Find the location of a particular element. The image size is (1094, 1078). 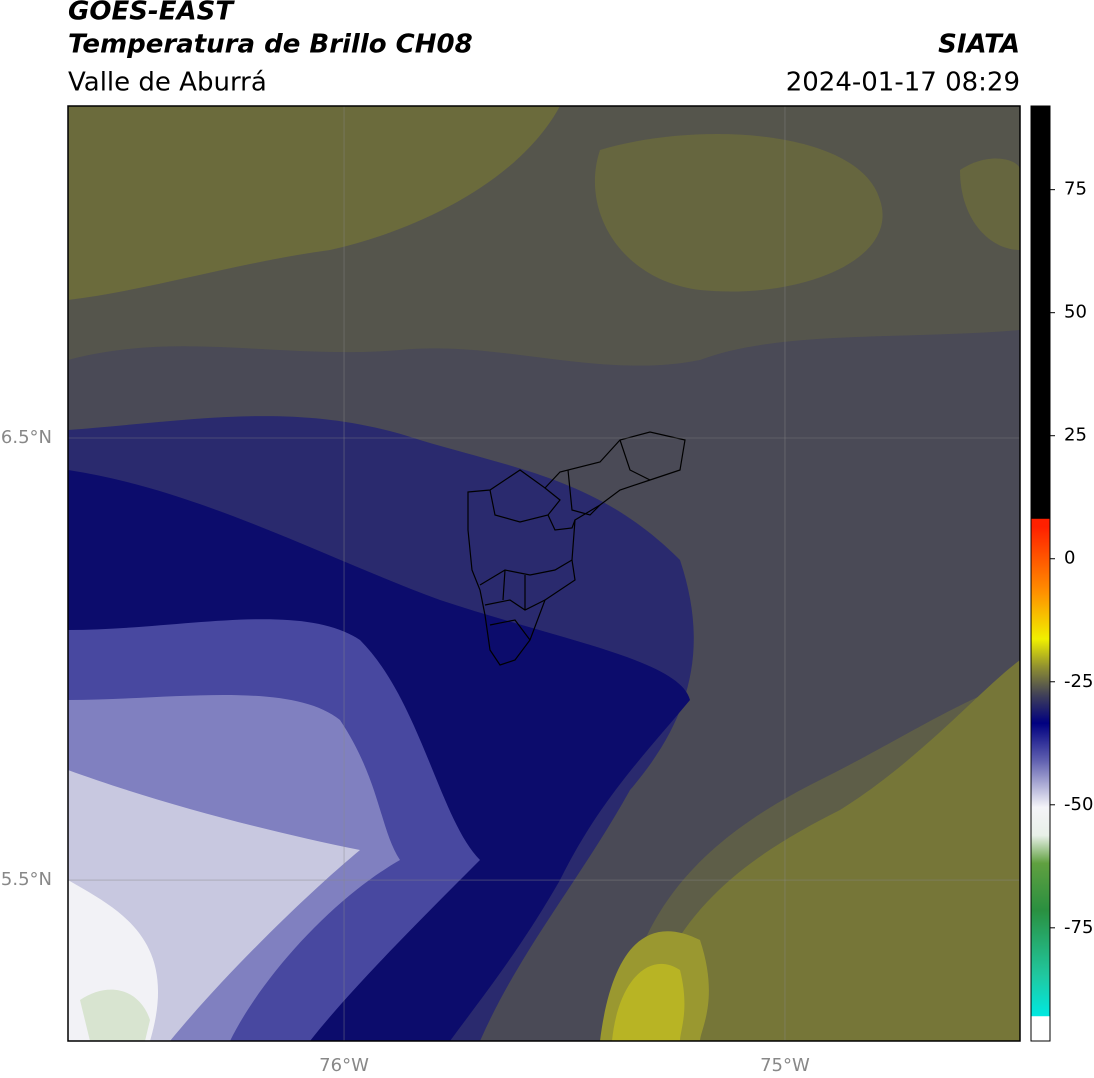

lon-tick-label: 76°W is located at coordinates (344, 1065).